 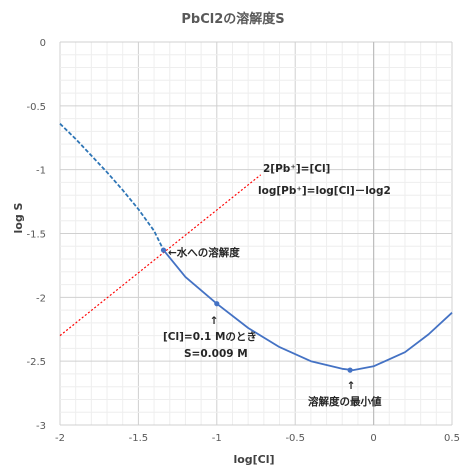 What do you see at coordinates (214, 321) in the screenshot?
I see `annotation-cl-arrow: ↑` at bounding box center [214, 321].